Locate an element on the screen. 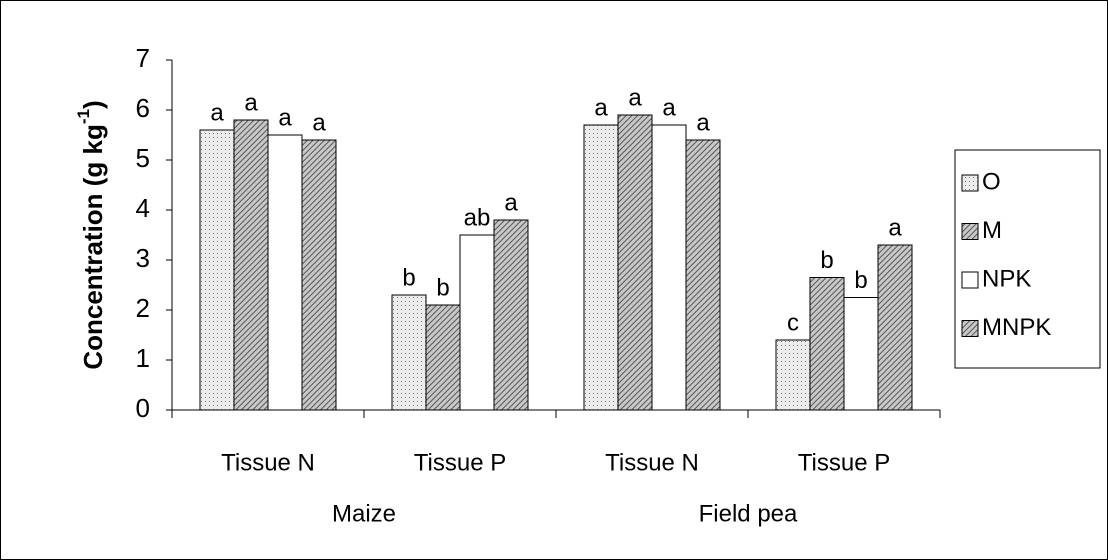 The image size is (1108, 560). y-axis-label-sup: -1 is located at coordinates (83, 116).